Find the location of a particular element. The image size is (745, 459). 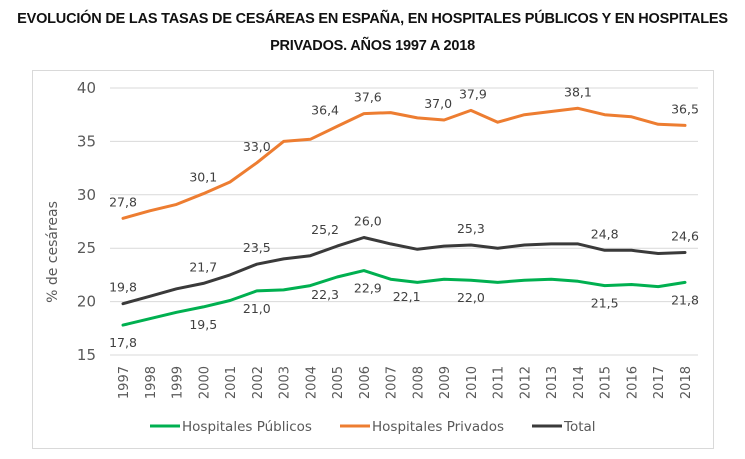

x-tick-label: 2004 is located at coordinates (311, 382).